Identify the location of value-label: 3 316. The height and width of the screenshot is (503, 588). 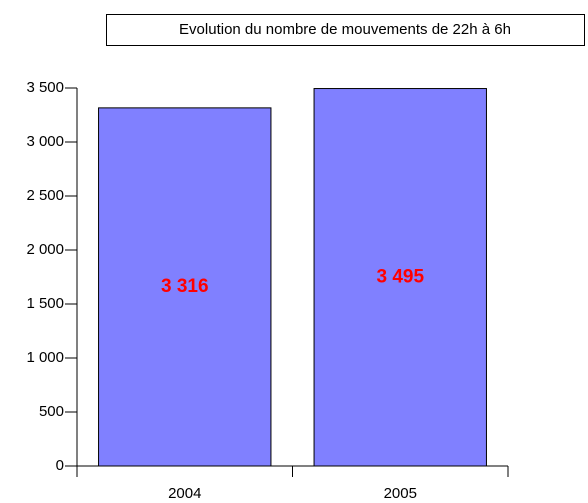
(185, 286).